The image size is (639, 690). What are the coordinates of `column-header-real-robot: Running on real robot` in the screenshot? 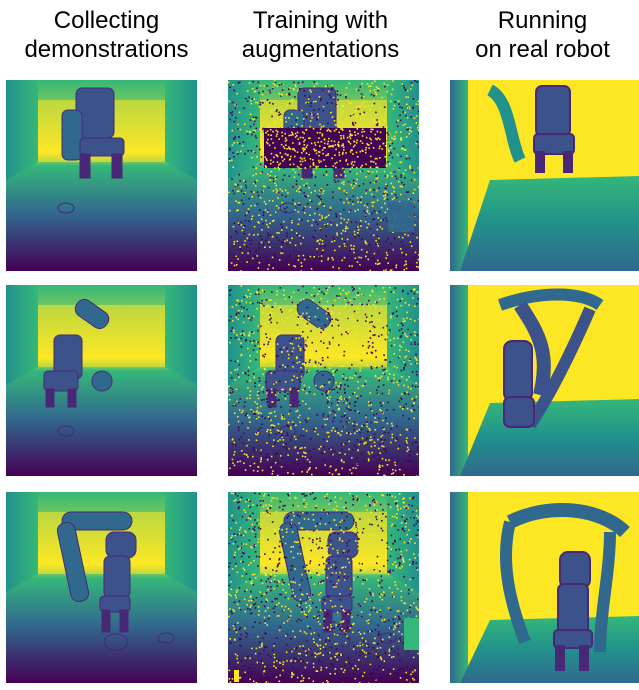 It's located at (537, 35).